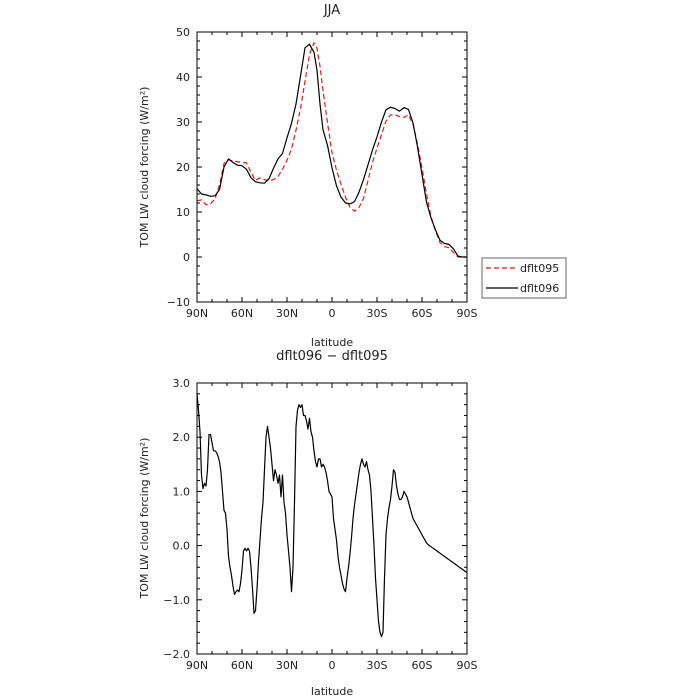 Image resolution: width=700 pixels, height=700 pixels. Describe the element at coordinates (242, 665) in the screenshot. I see `bottom-x-tick-label: 60N` at that location.